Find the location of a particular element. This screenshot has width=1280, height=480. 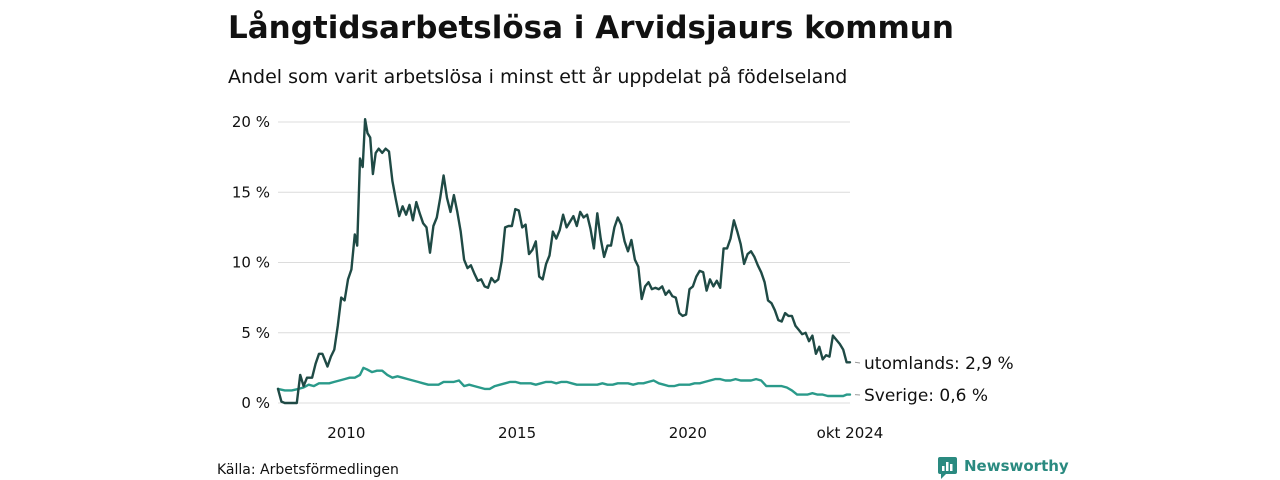

y-tick-label: 10 % is located at coordinates (251, 263).